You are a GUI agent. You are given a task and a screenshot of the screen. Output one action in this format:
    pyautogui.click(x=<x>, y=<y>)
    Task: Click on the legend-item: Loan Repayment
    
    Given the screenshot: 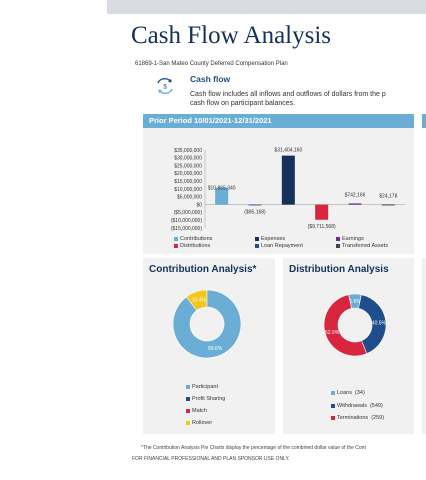 What is the action you would take?
    pyautogui.click(x=279, y=246)
    